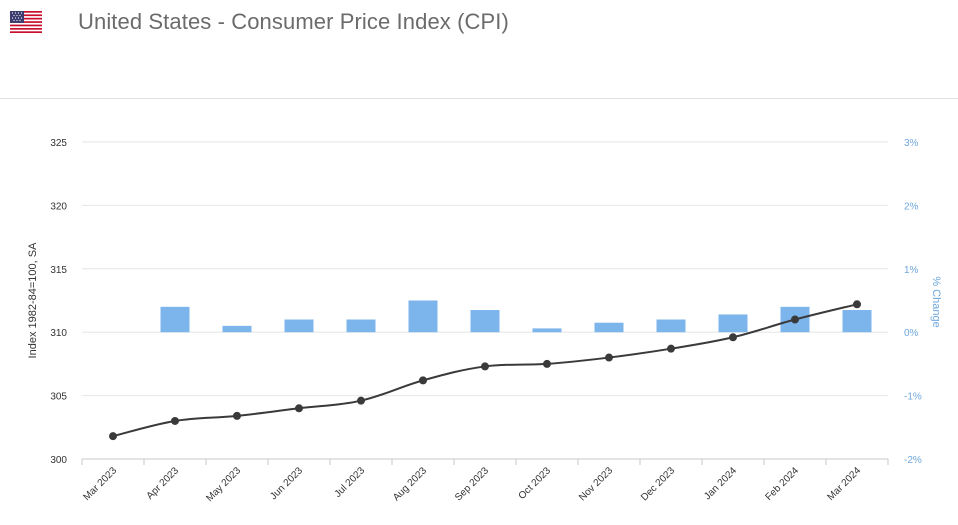  I want to click on x-tick-label: Apr 2023, so click(163, 483).